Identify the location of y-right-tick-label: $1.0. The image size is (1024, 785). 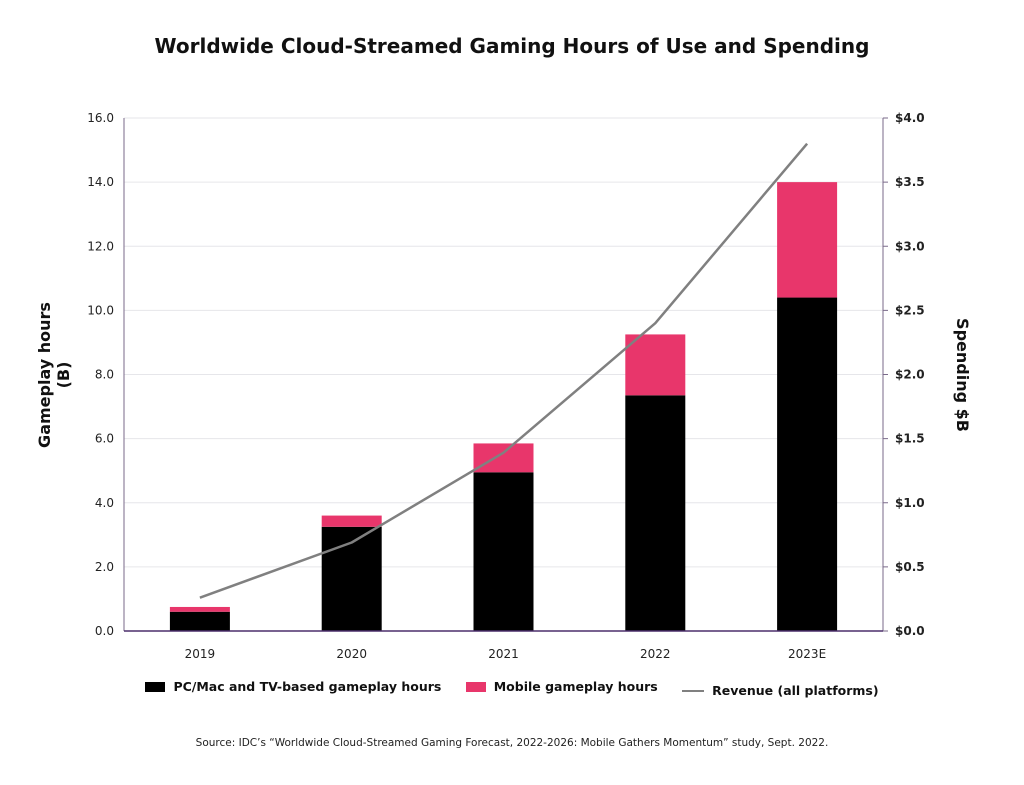
(910, 503).